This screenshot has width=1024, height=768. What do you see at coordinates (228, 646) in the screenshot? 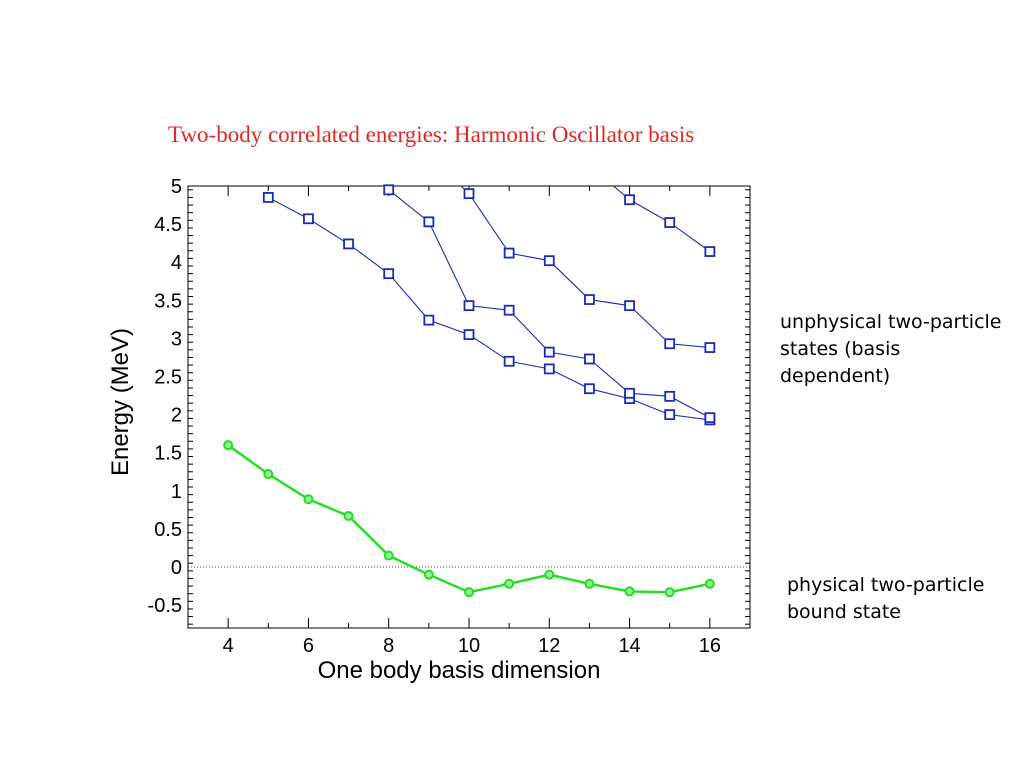
I see `x-tick-label: 4` at bounding box center [228, 646].